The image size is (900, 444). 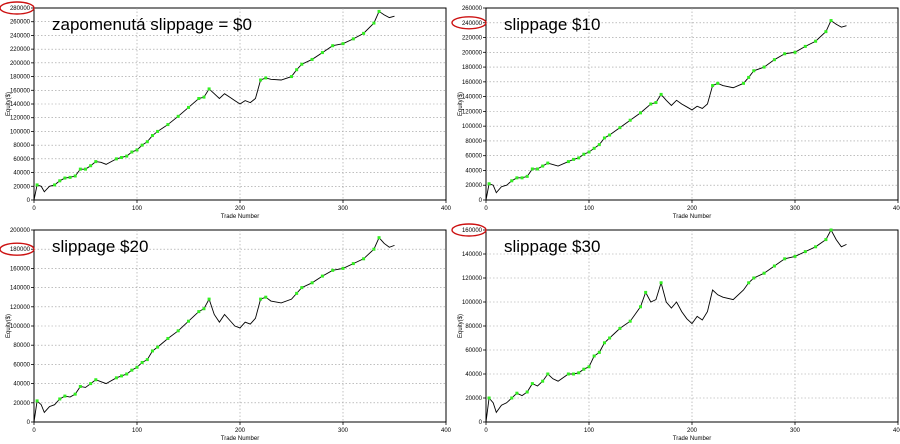 I want to click on y-tick-label: 220000, so click(x=20, y=50).